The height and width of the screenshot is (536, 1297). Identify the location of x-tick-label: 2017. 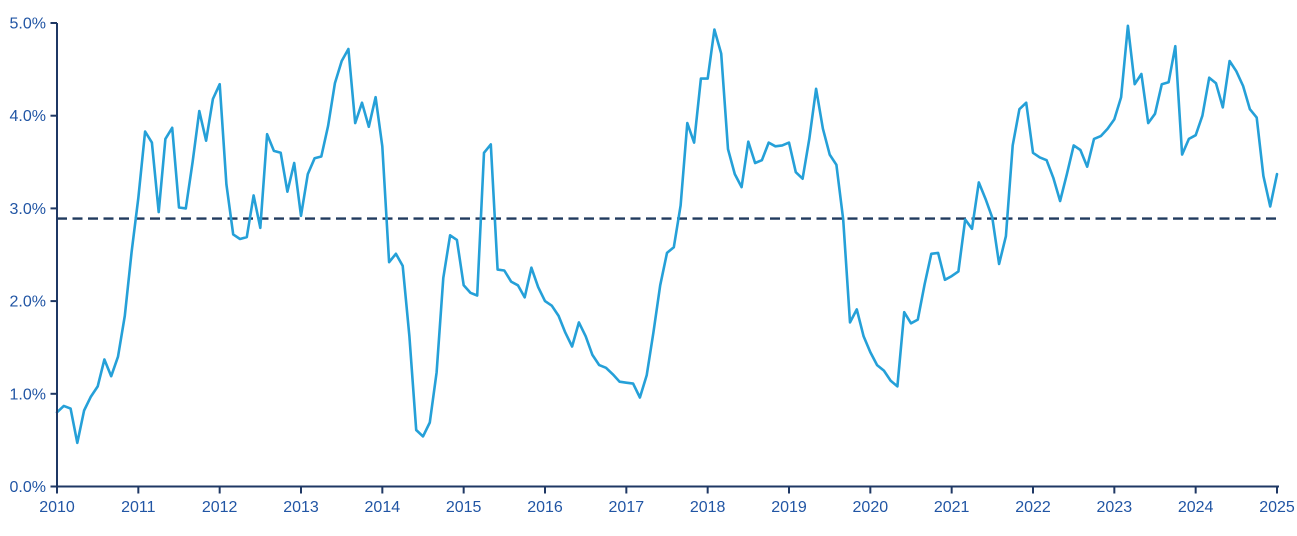
(627, 507).